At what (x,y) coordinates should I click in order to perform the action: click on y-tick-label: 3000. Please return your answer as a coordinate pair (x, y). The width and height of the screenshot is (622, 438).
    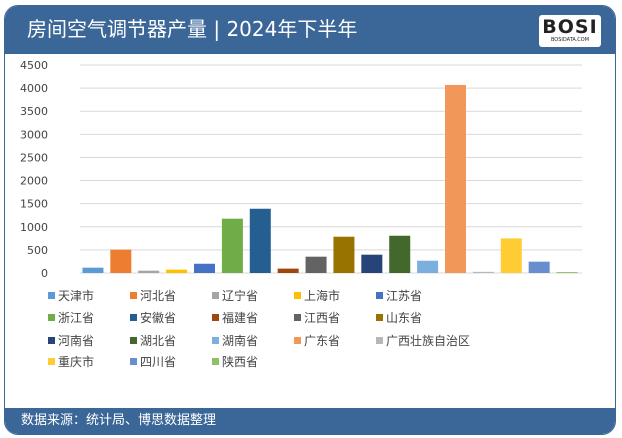
    Looking at the image, I should click on (34, 134).